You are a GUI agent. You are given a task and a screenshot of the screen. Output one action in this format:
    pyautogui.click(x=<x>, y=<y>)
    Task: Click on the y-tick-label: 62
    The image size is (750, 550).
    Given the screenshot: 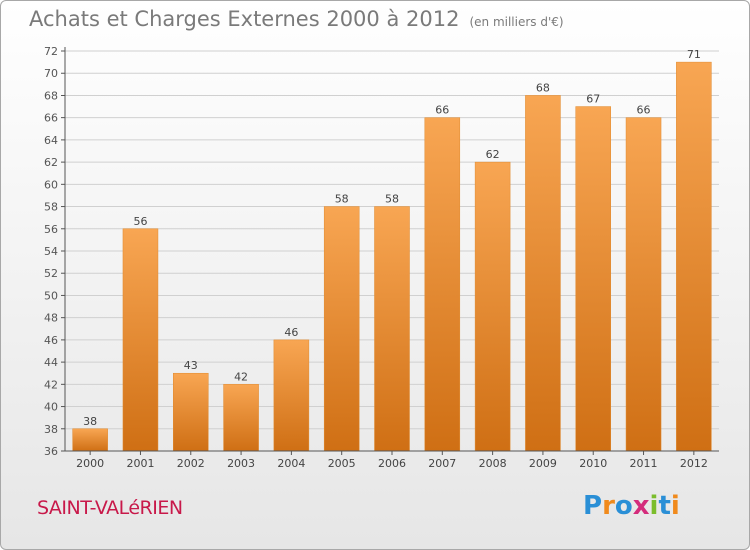 What is the action you would take?
    pyautogui.click(x=51, y=162)
    